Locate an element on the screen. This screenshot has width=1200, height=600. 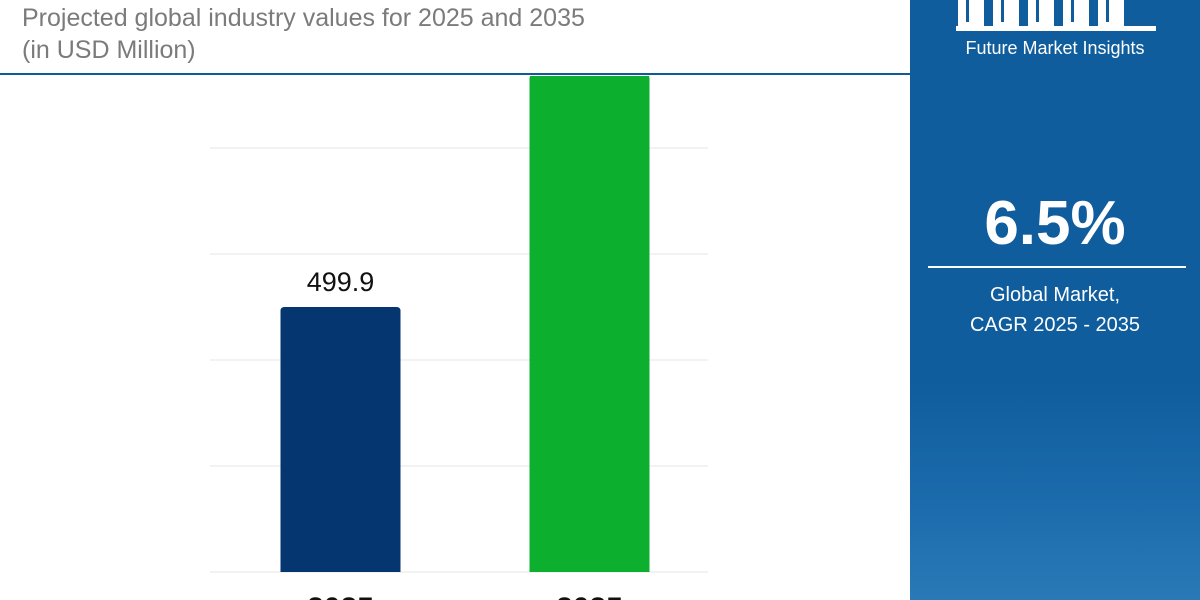
bar-2035 is located at coordinates (589, 324).